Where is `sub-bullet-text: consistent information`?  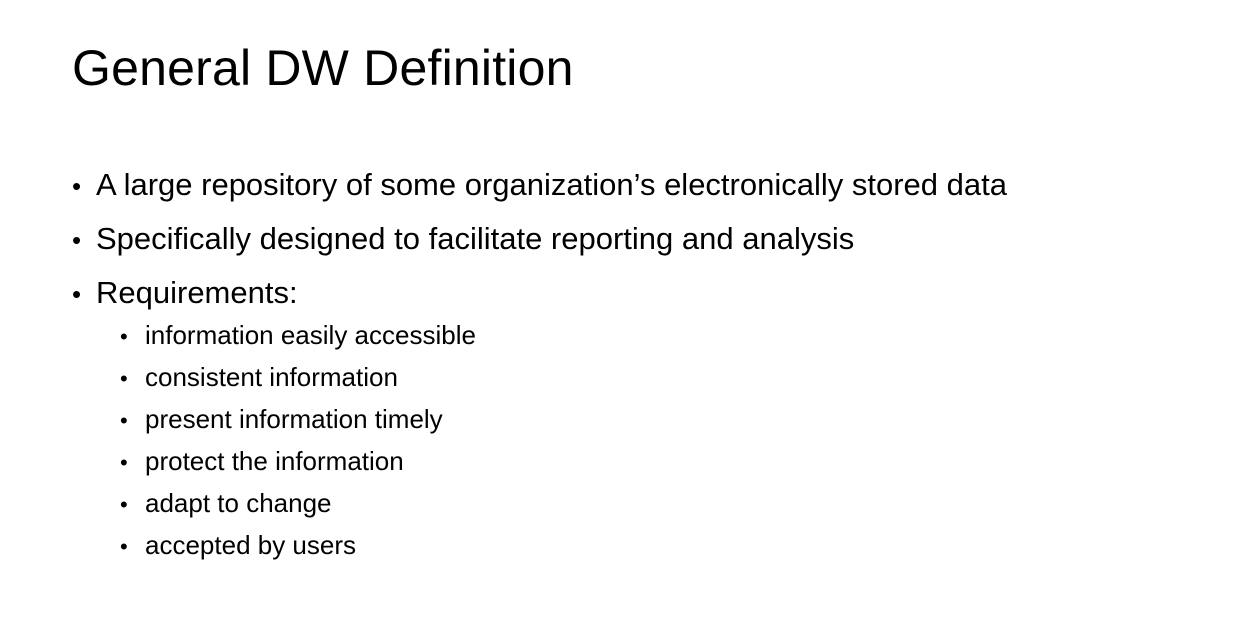 sub-bullet-text: consistent information is located at coordinates (271, 377).